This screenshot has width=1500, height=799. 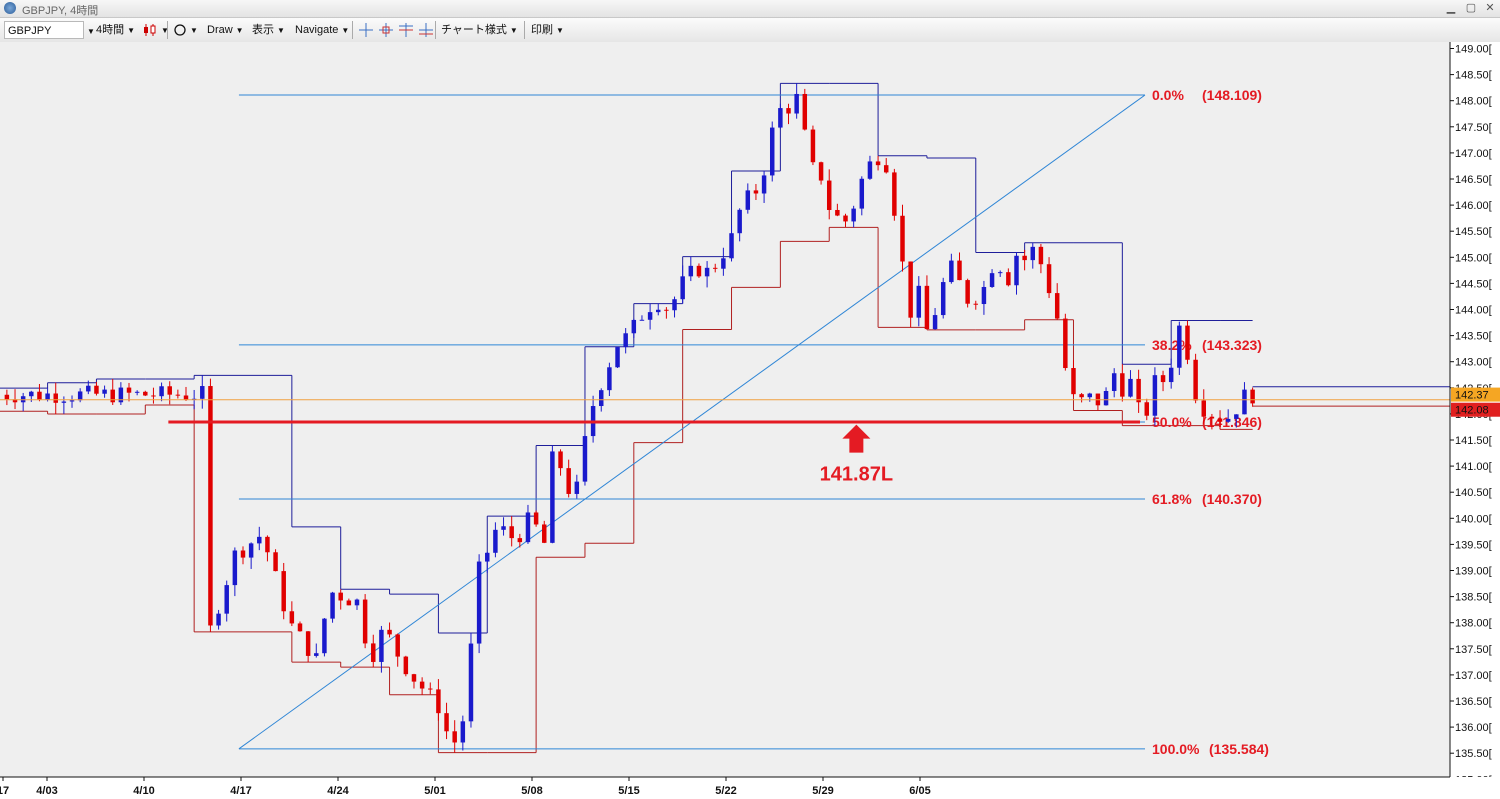 What do you see at coordinates (1239, 749) in the screenshot?
I see `fib-level-value: (135.584)` at bounding box center [1239, 749].